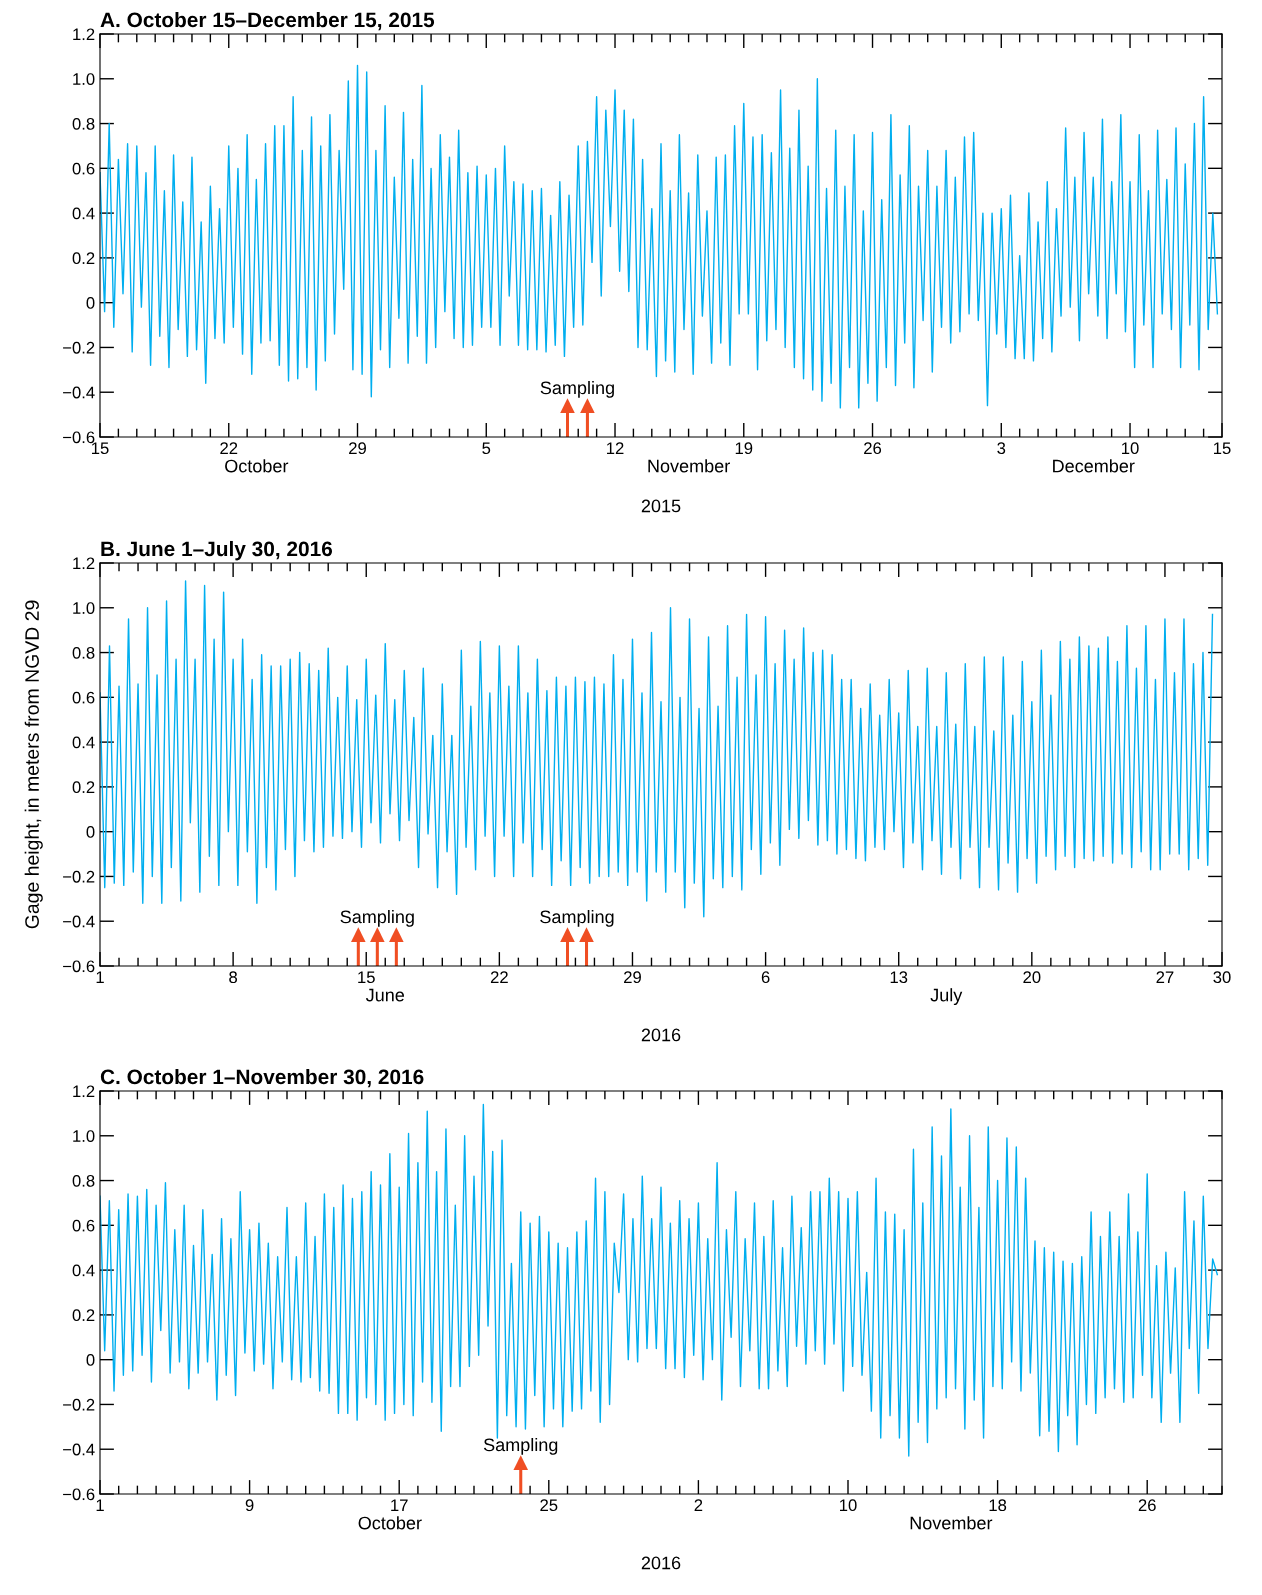 This screenshot has height=1595, width=1262. What do you see at coordinates (998, 1505) in the screenshot?
I see `x-tick-label: 18` at bounding box center [998, 1505].